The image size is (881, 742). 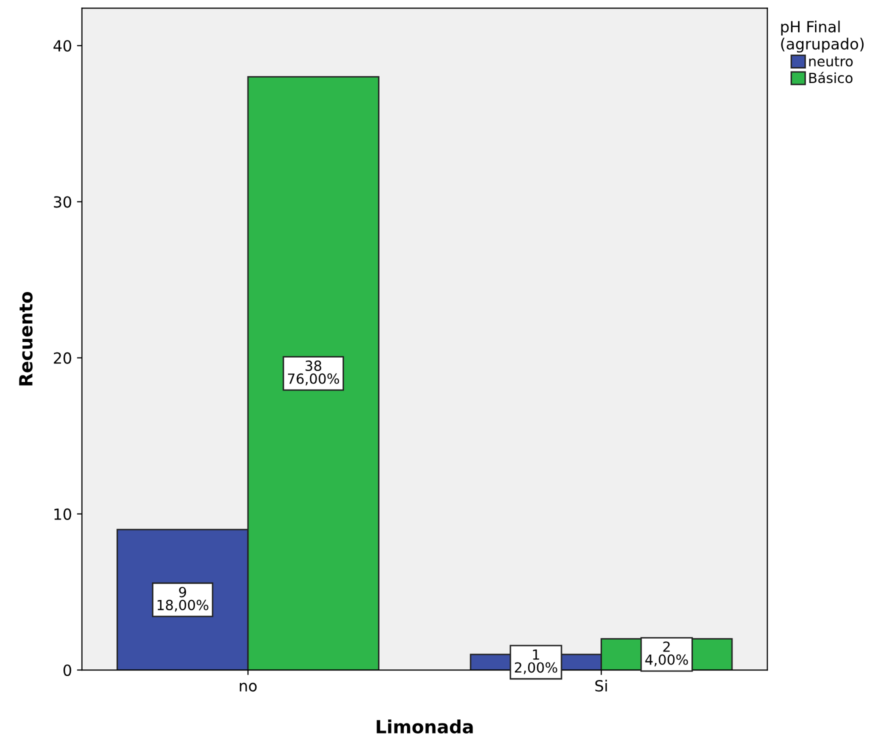 What do you see at coordinates (424, 727) in the screenshot?
I see `x-axis-title: Limonada` at bounding box center [424, 727].